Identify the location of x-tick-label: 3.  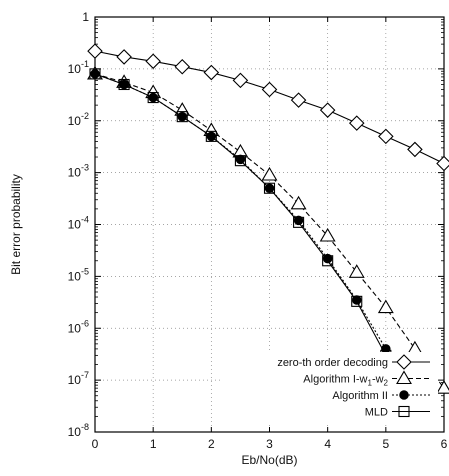
(269, 444).